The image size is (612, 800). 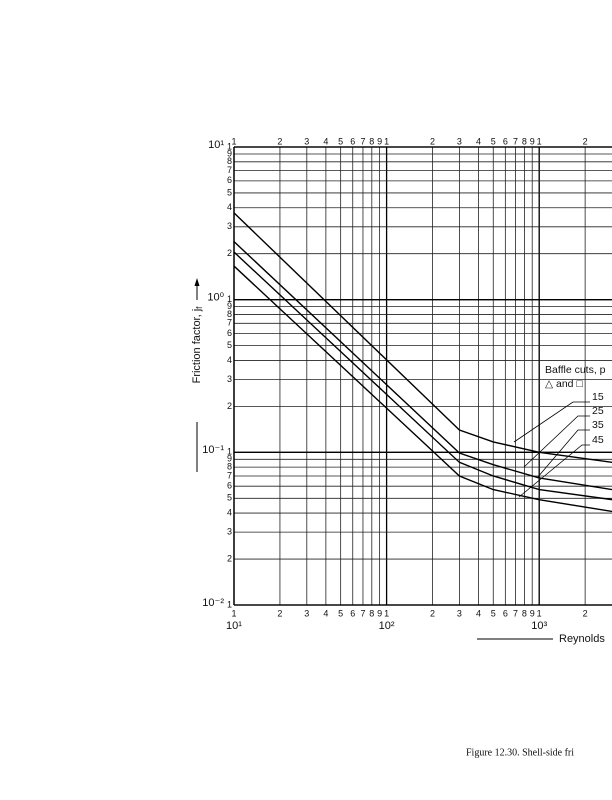 I want to click on y-major-label: 10⁻¹, so click(x=213, y=450).